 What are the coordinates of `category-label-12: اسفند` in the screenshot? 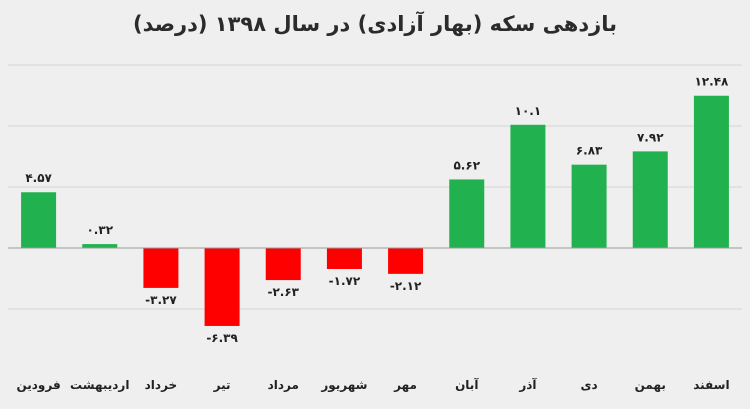 It's located at (711, 385).